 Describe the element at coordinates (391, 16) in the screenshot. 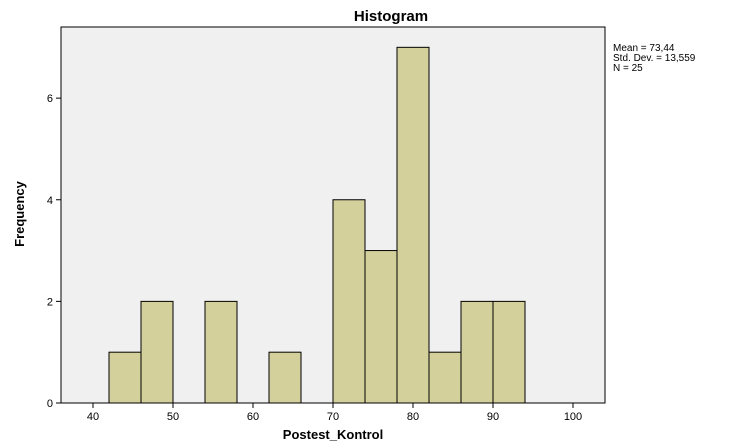

I see `chart-title: Histogram` at that location.